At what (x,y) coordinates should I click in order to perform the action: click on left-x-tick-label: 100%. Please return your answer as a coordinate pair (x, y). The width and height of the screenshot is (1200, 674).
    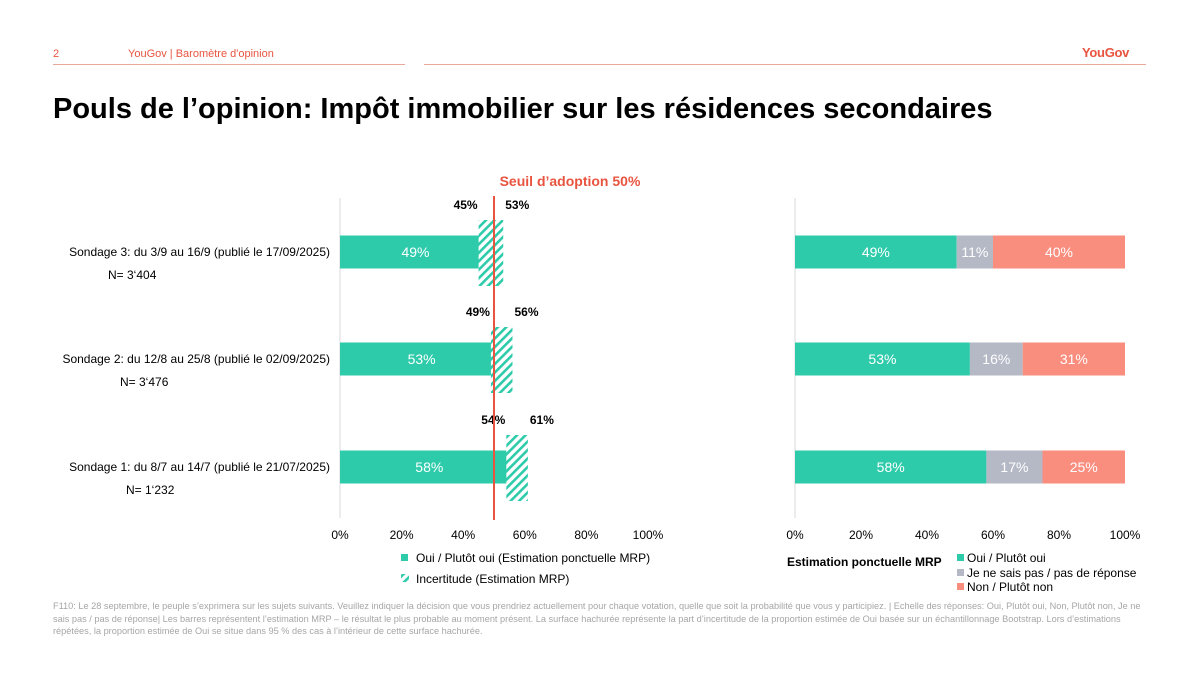
    Looking at the image, I should click on (648, 535).